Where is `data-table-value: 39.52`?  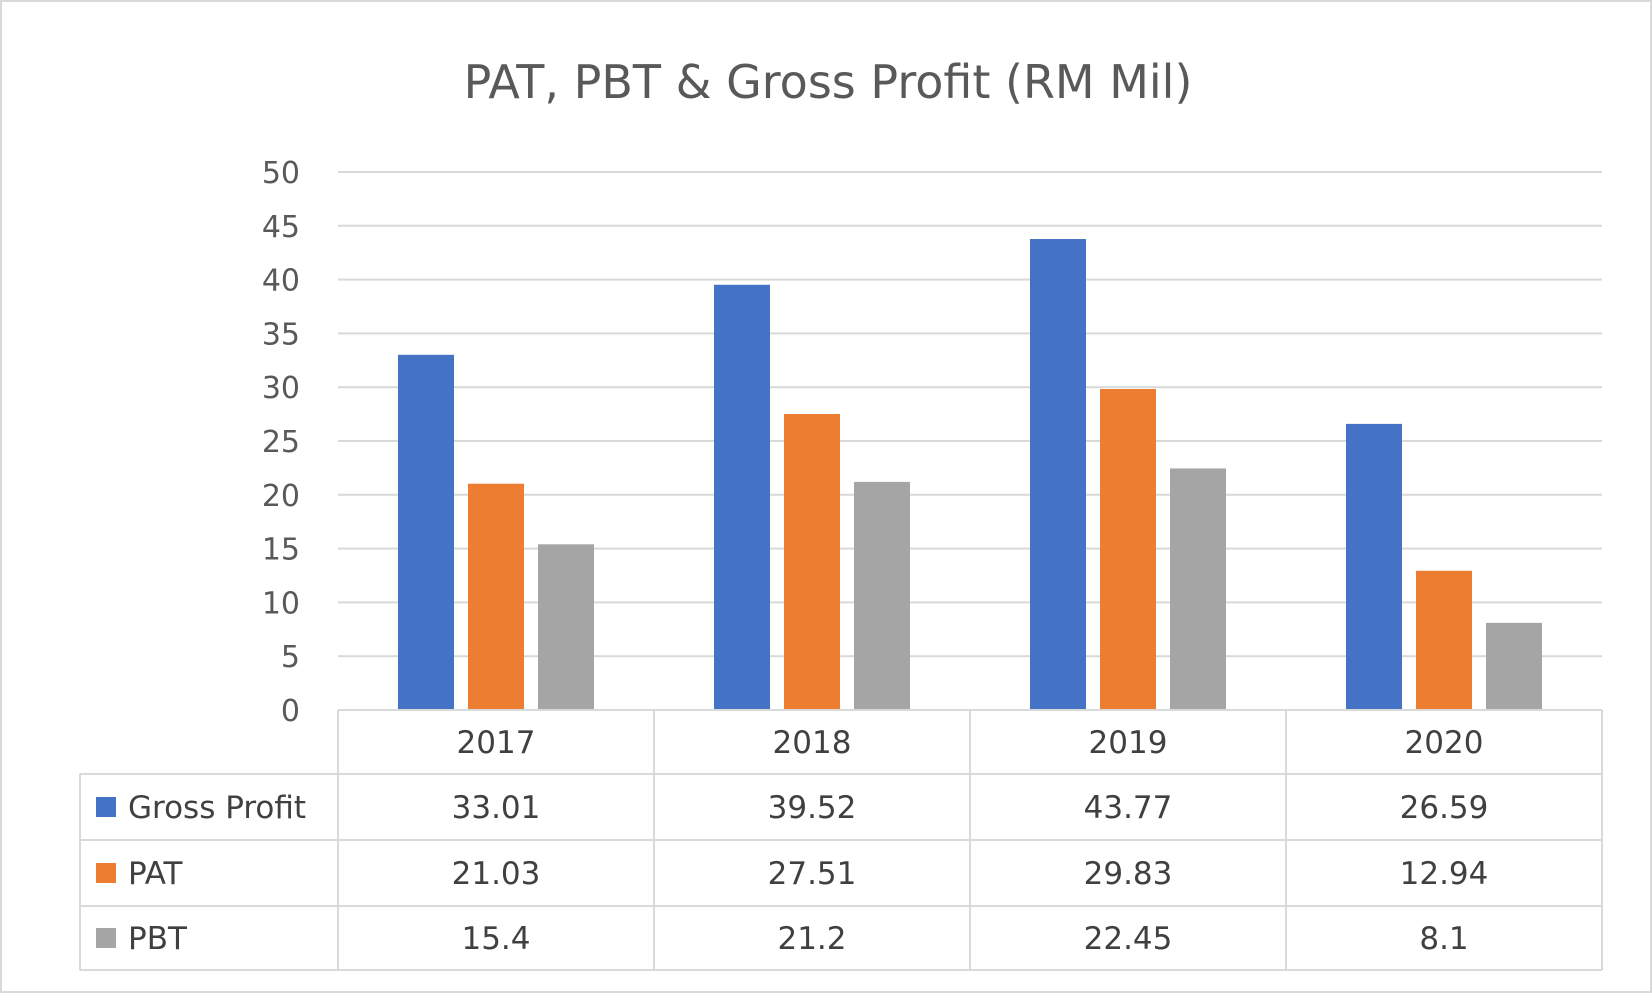
data-table-value: 39.52 is located at coordinates (812, 808).